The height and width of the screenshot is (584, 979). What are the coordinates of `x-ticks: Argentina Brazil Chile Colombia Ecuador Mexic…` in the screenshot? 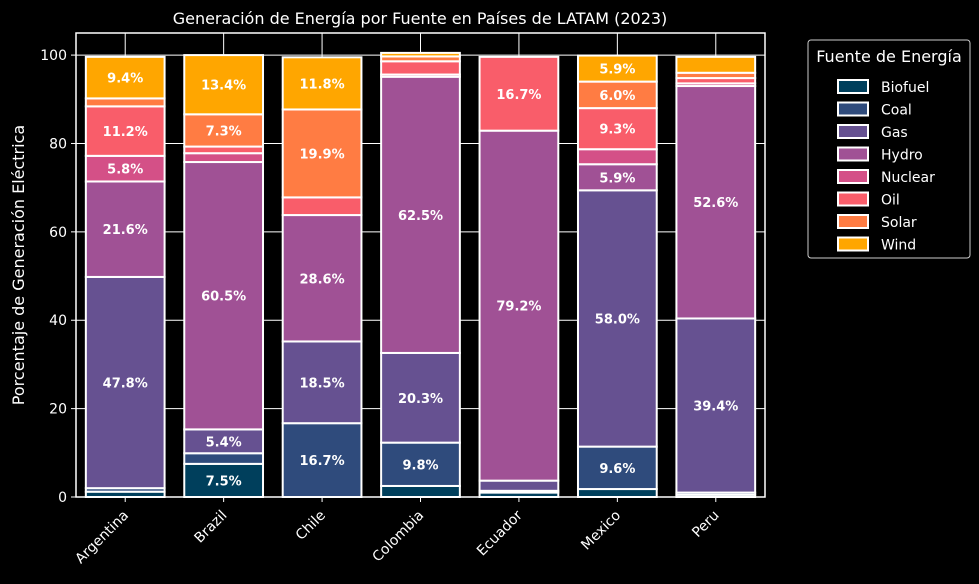 It's located at (397, 532).